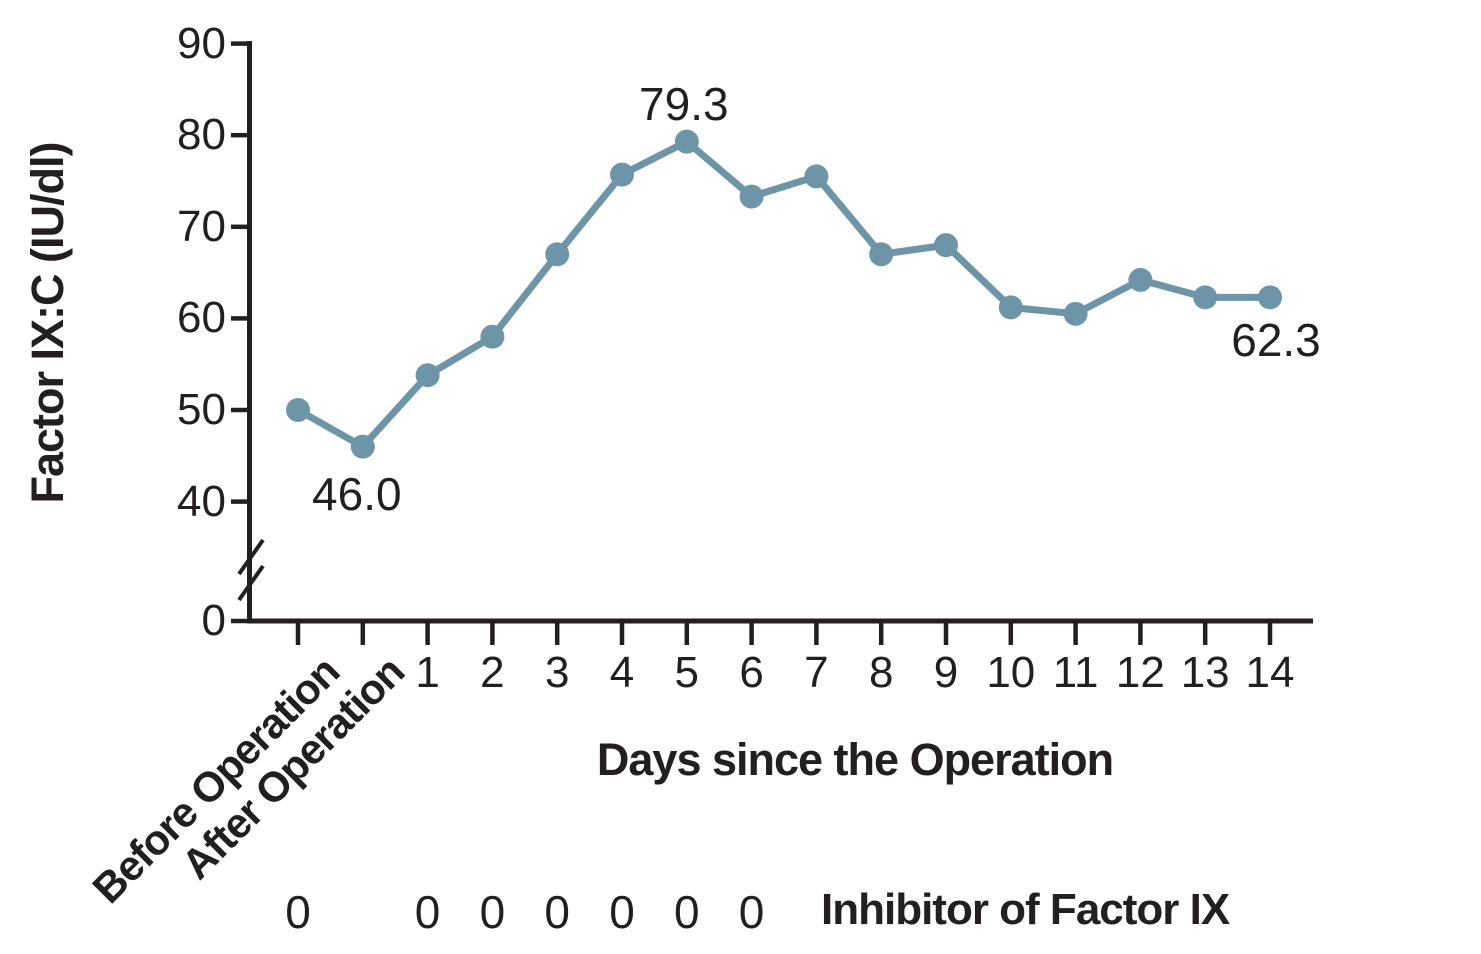 This screenshot has width=1481, height=954. What do you see at coordinates (687, 672) in the screenshot?
I see `x-tick-label-day-5: 5` at bounding box center [687, 672].